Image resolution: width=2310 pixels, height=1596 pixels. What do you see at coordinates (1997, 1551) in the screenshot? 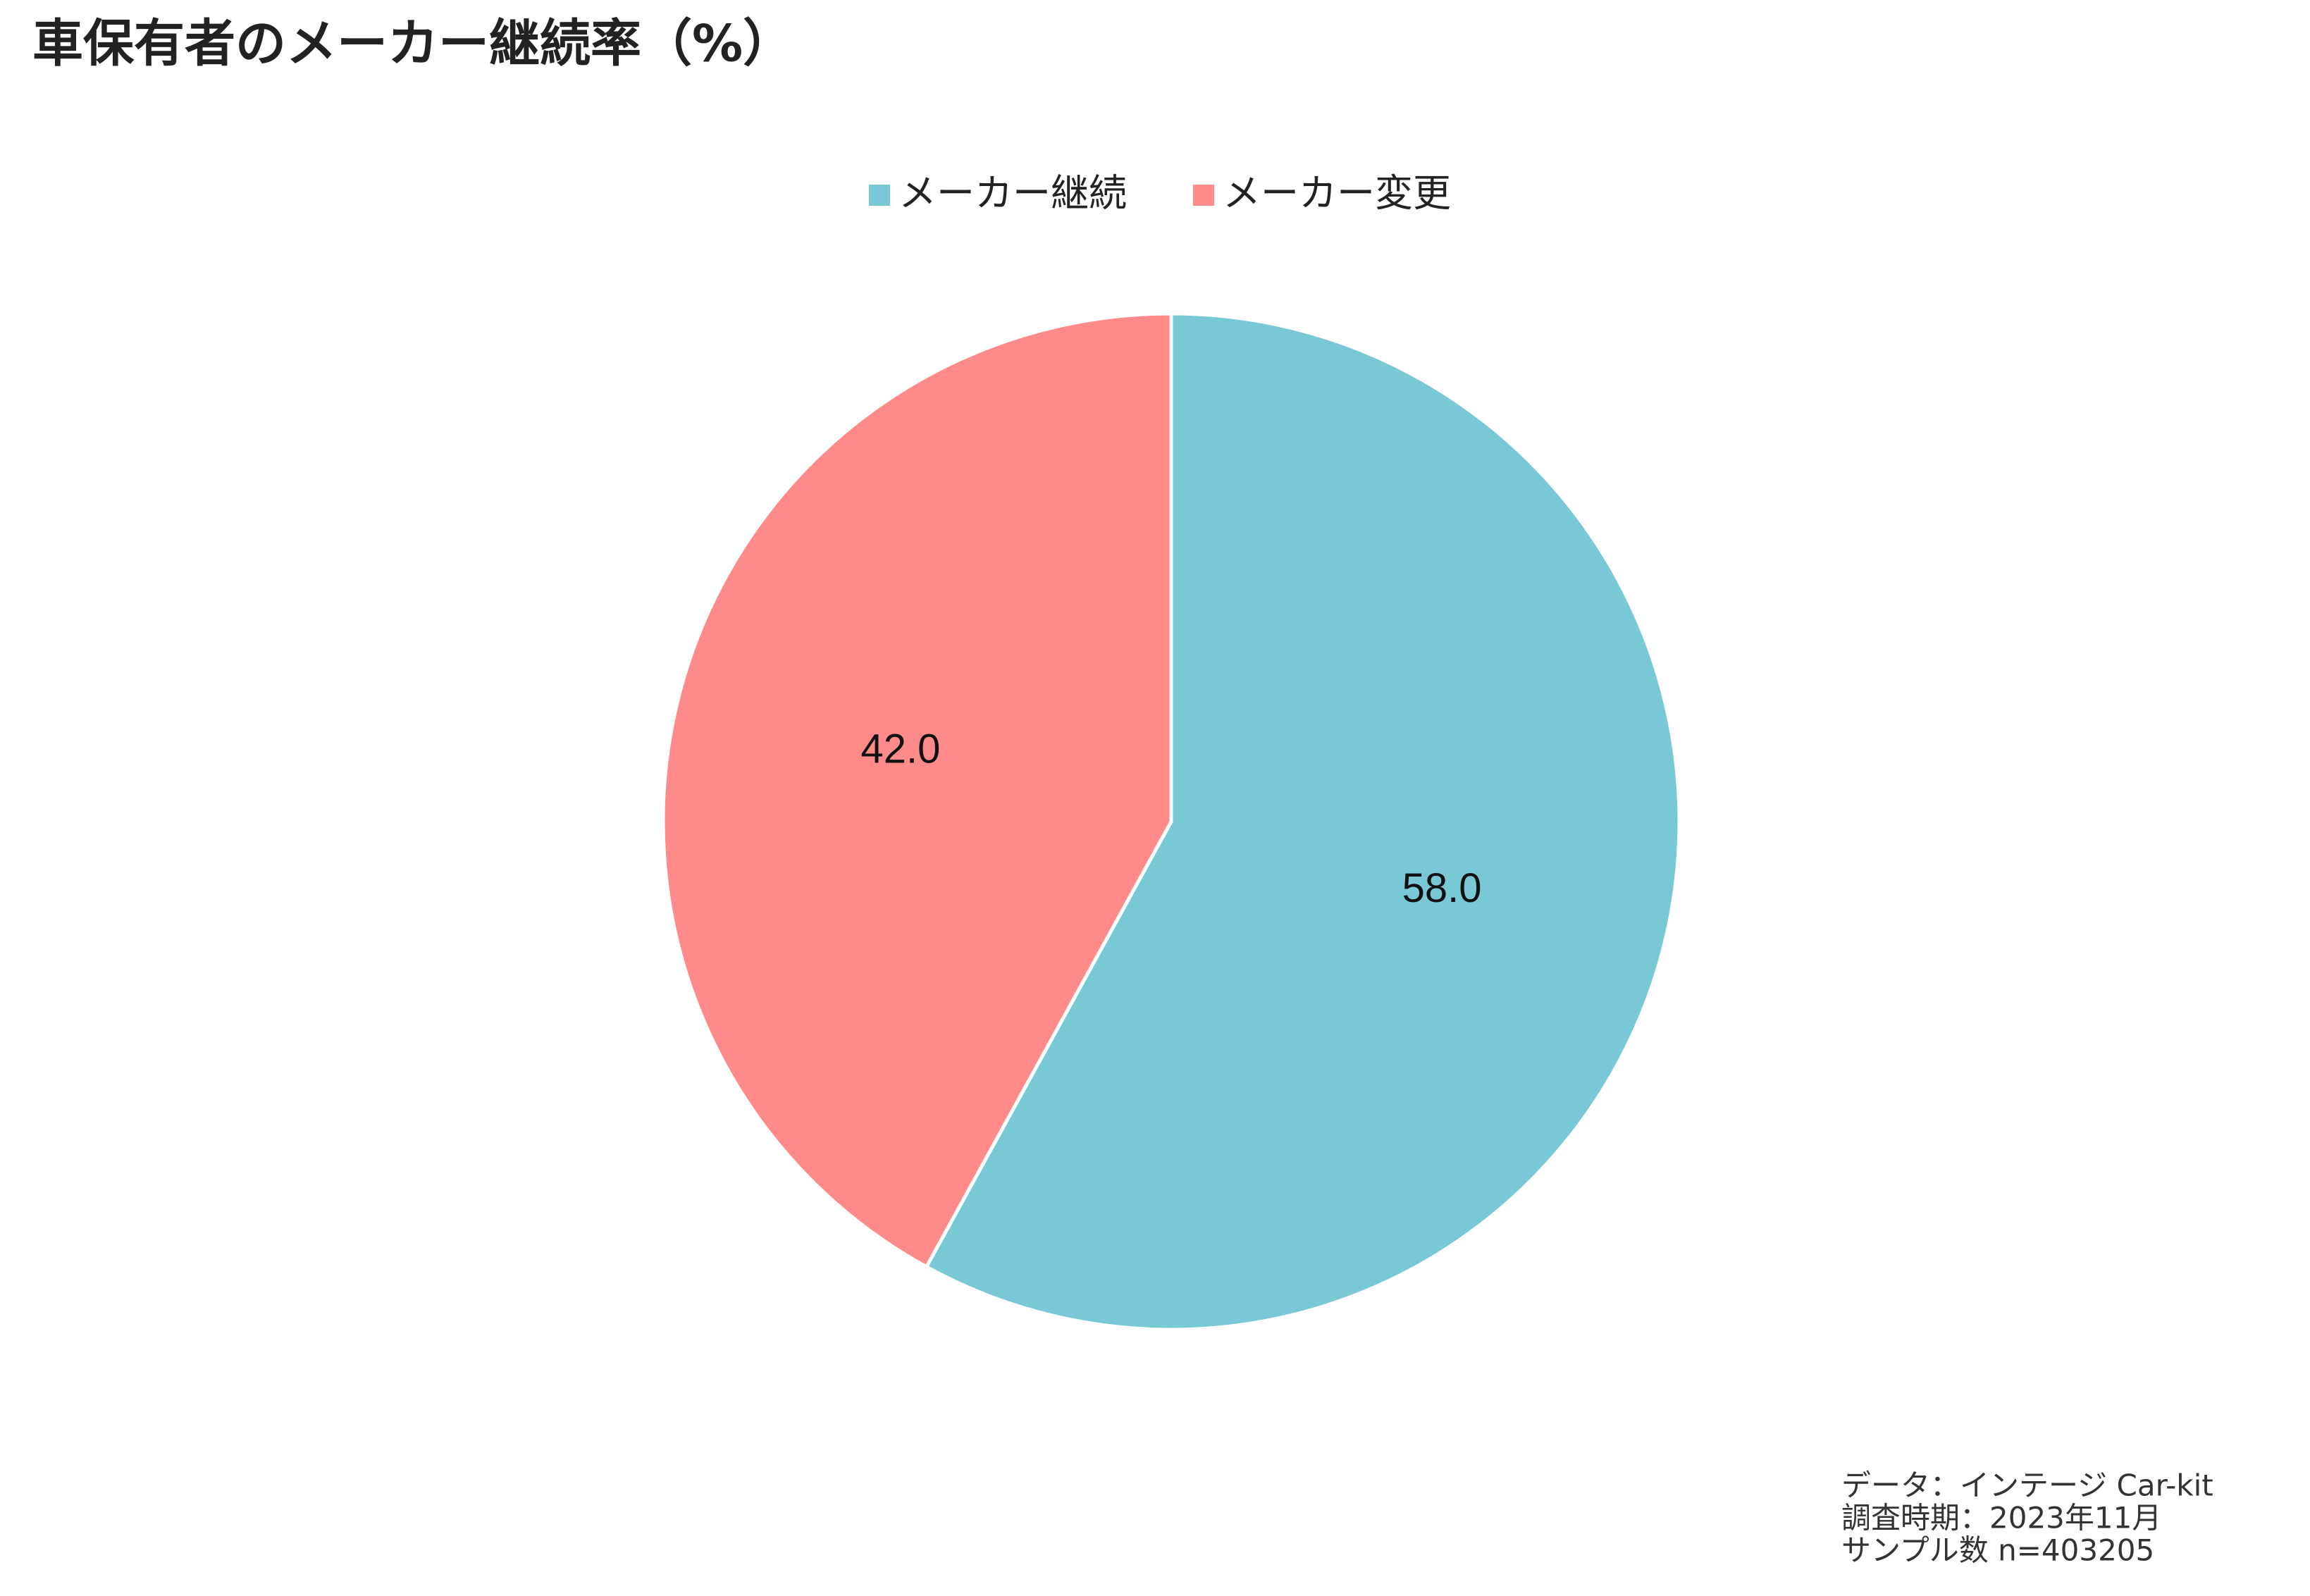
I see `source-note: サンプル数 n=403205` at bounding box center [1997, 1551].